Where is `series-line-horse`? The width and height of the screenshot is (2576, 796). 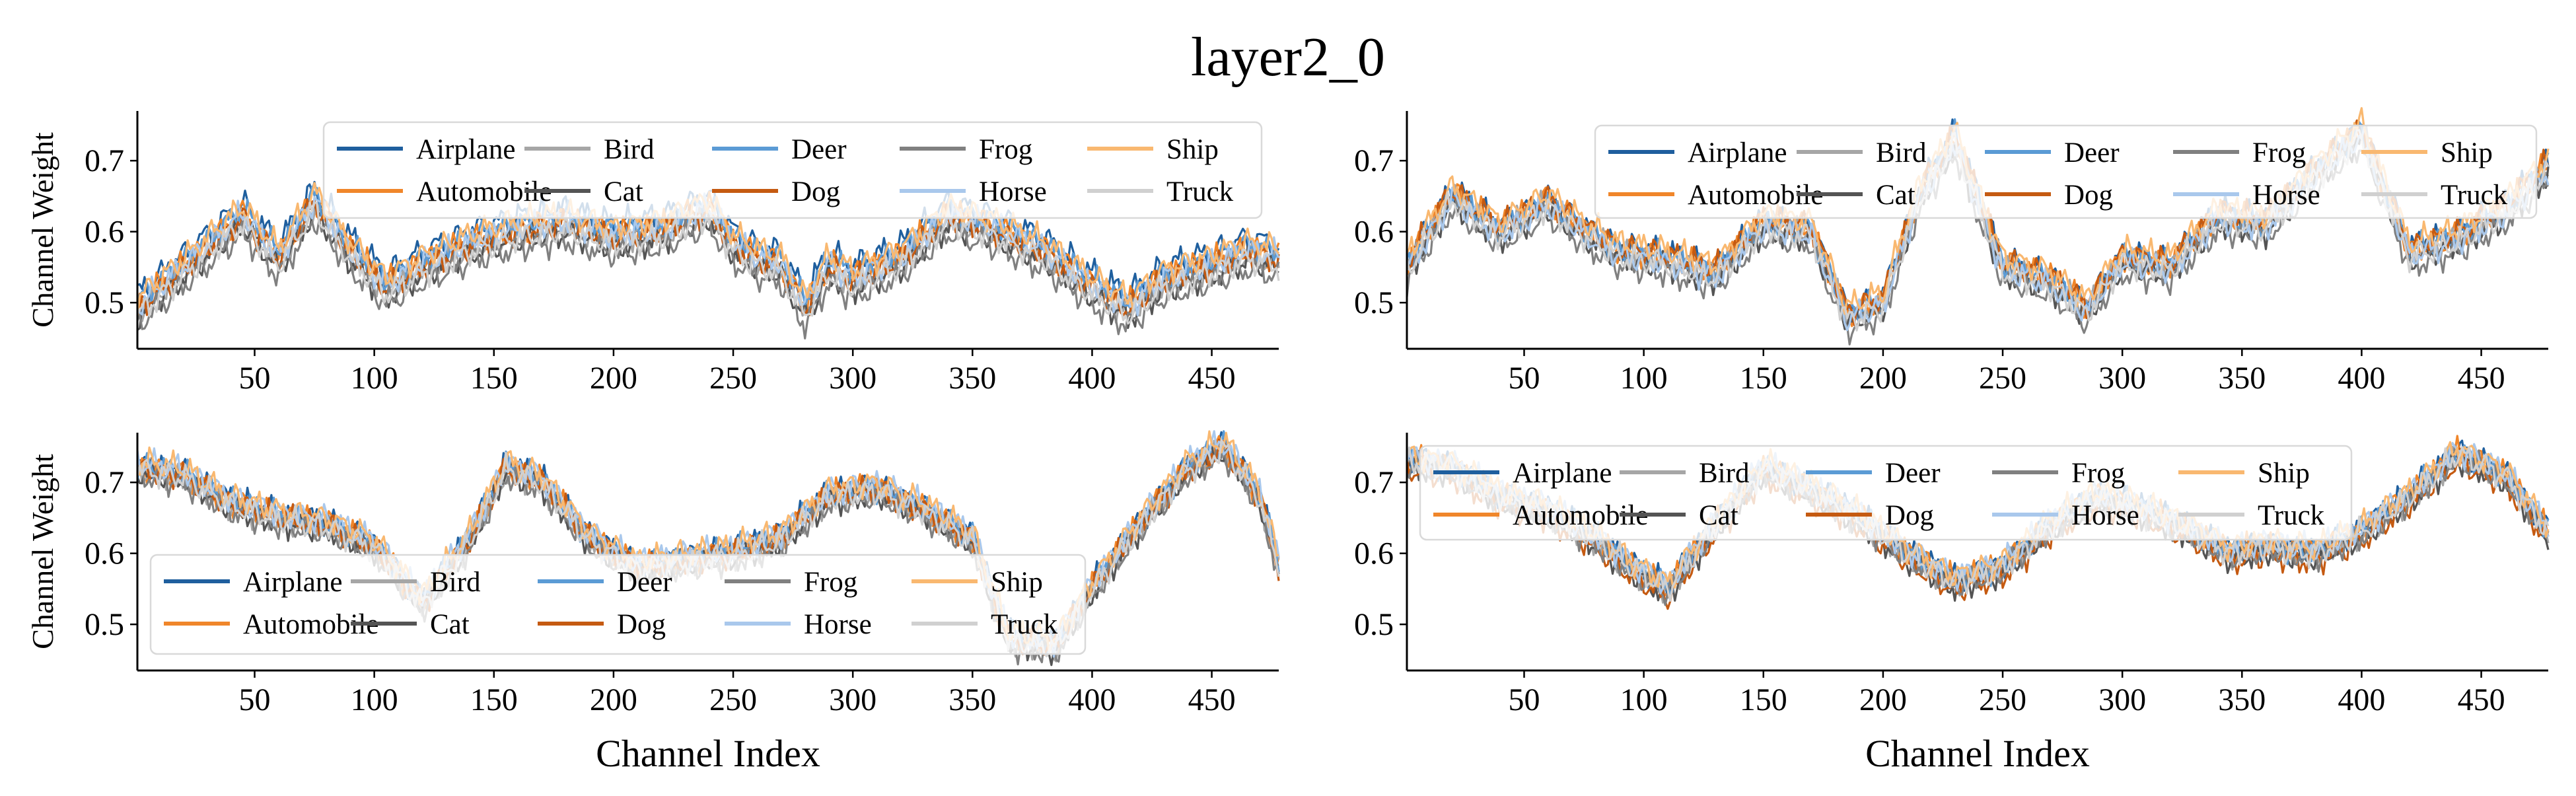
series-line-horse is located at coordinates (708, 544).